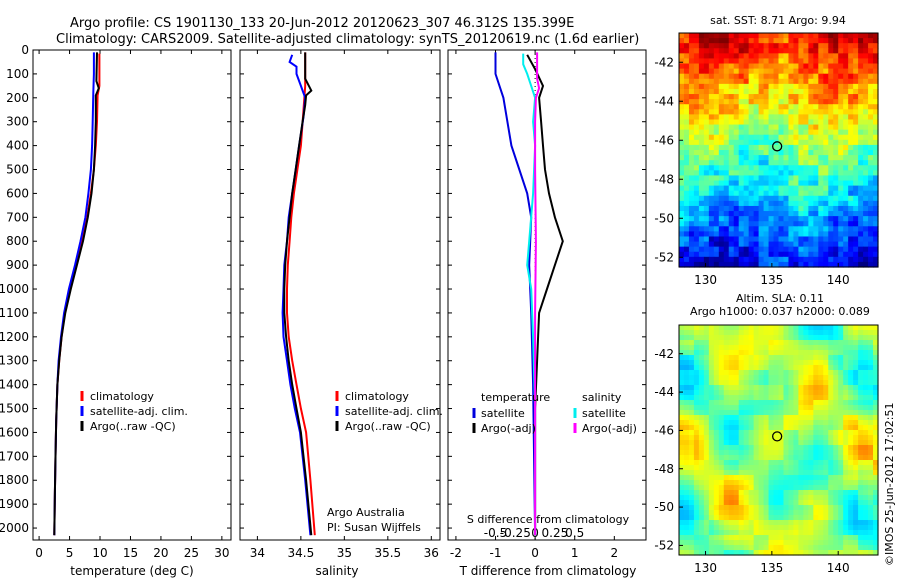 The image size is (900, 580). What do you see at coordinates (515, 533) in the screenshot?
I see `s-tick-label: -0.25` at bounding box center [515, 533].